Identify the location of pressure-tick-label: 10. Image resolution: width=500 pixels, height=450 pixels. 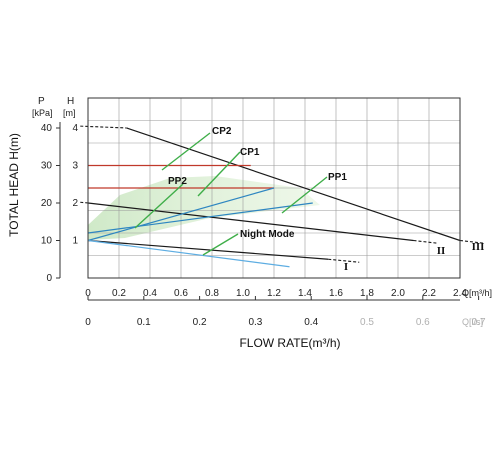
(47, 241).